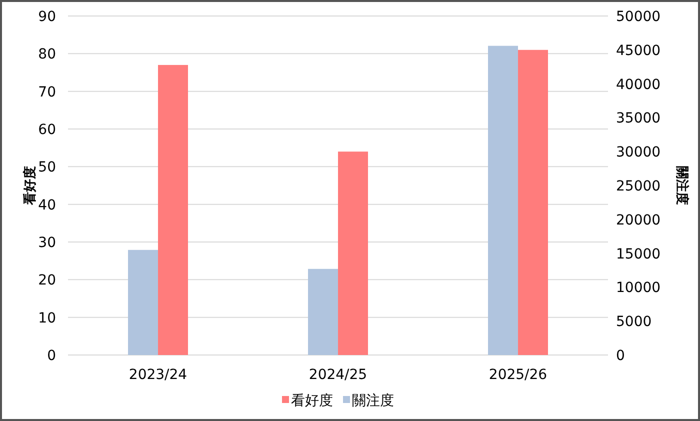  Describe the element at coordinates (682, 185) in the screenshot. I see `y2-axis-title: 關注度` at that location.